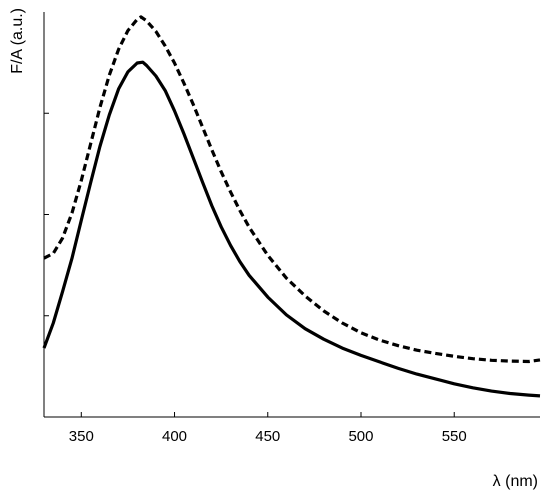  What do you see at coordinates (17, 41) in the screenshot?
I see `y-axis-label: F/A (a.u.)` at bounding box center [17, 41].